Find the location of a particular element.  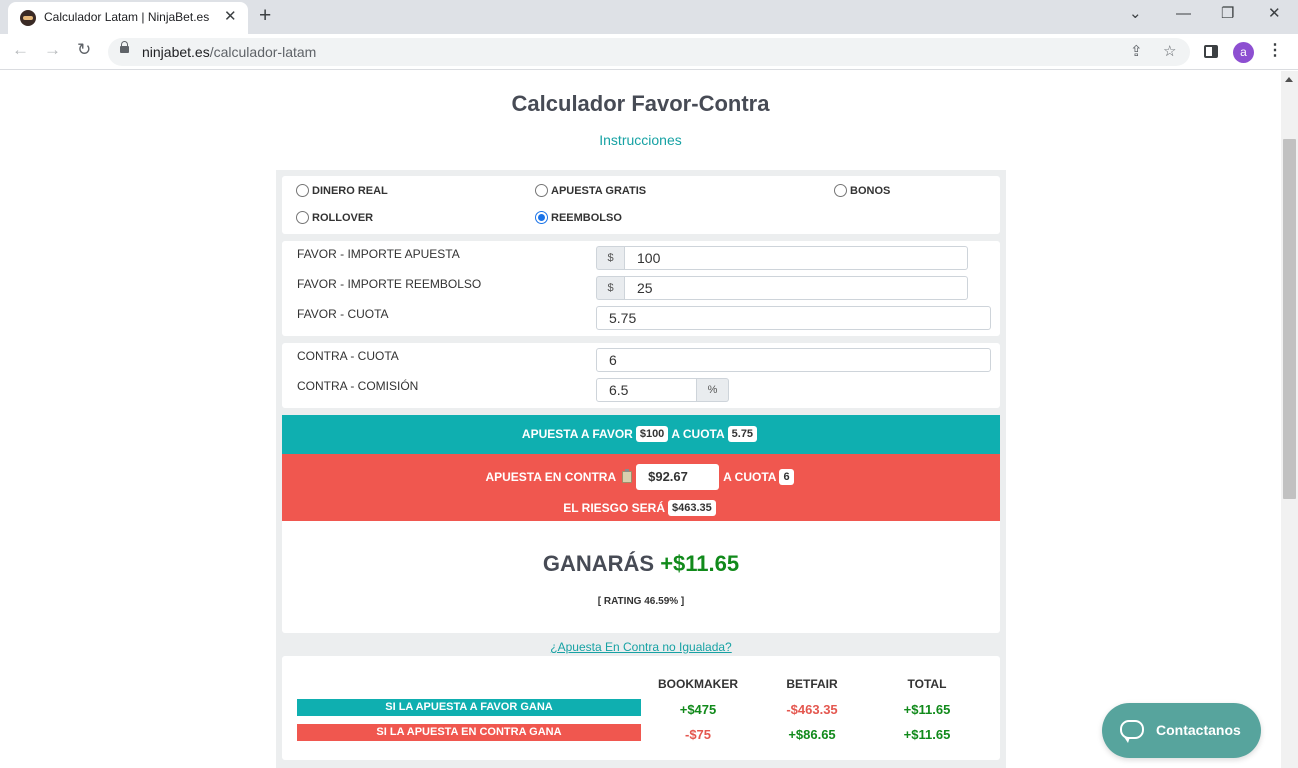

radio-apuesta-gratis: APUESTA GRATIS is located at coordinates (590, 190).